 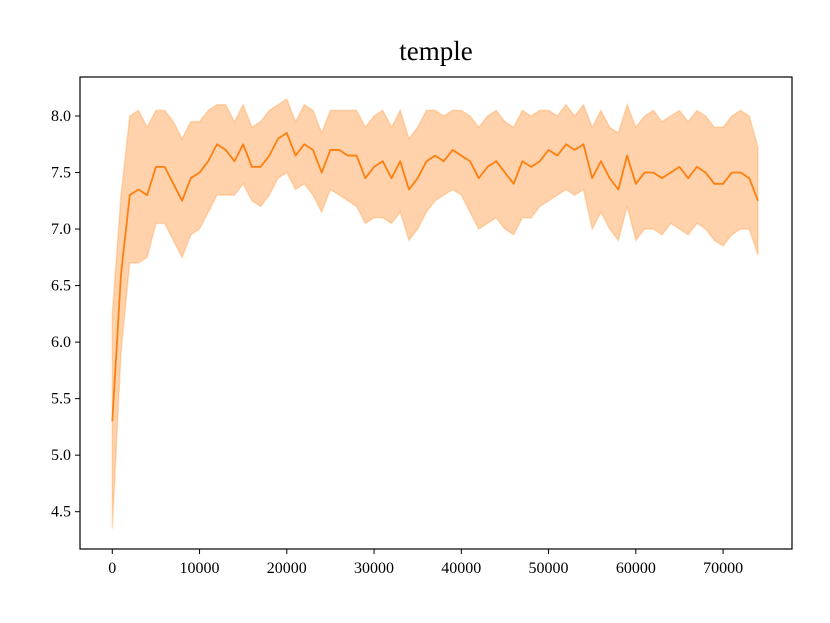 What do you see at coordinates (61, 399) in the screenshot?
I see `y-tick-label: 5.5` at bounding box center [61, 399].